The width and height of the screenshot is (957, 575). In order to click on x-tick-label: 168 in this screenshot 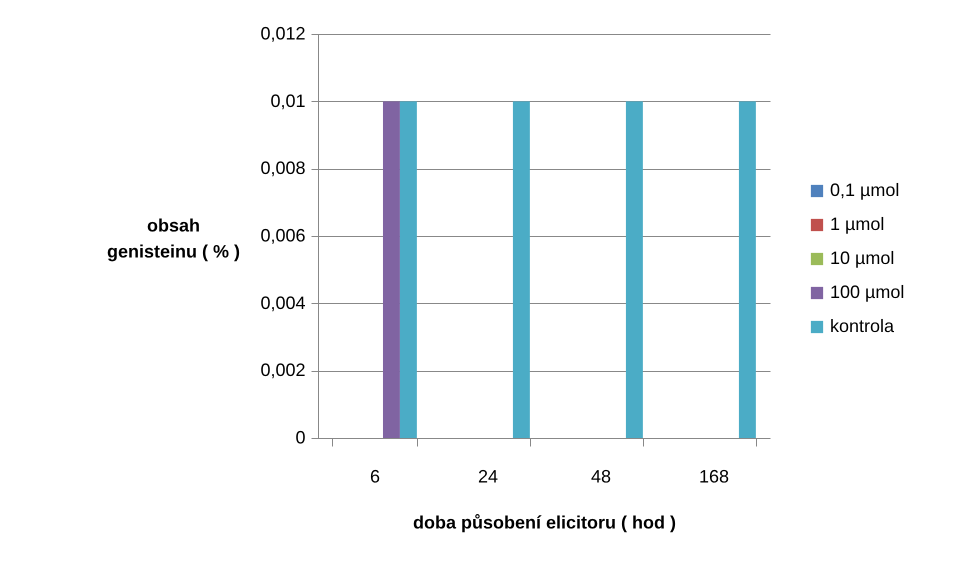, I will do `click(714, 476)`.